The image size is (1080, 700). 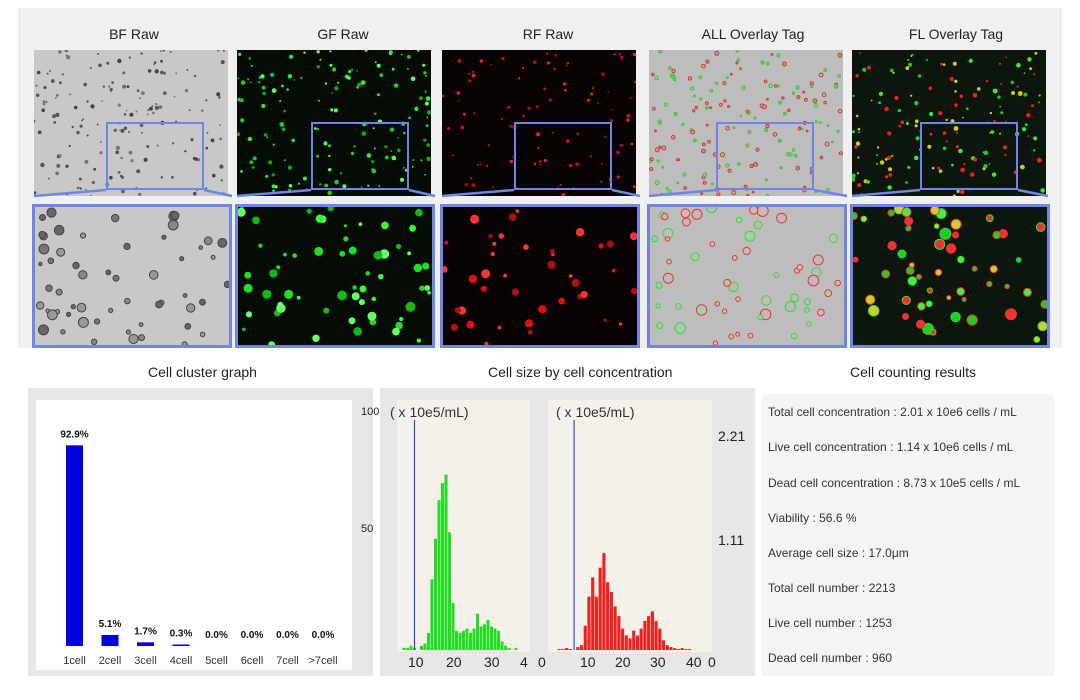 What do you see at coordinates (132, 276) in the screenshot?
I see `bf-zoom-image` at bounding box center [132, 276].